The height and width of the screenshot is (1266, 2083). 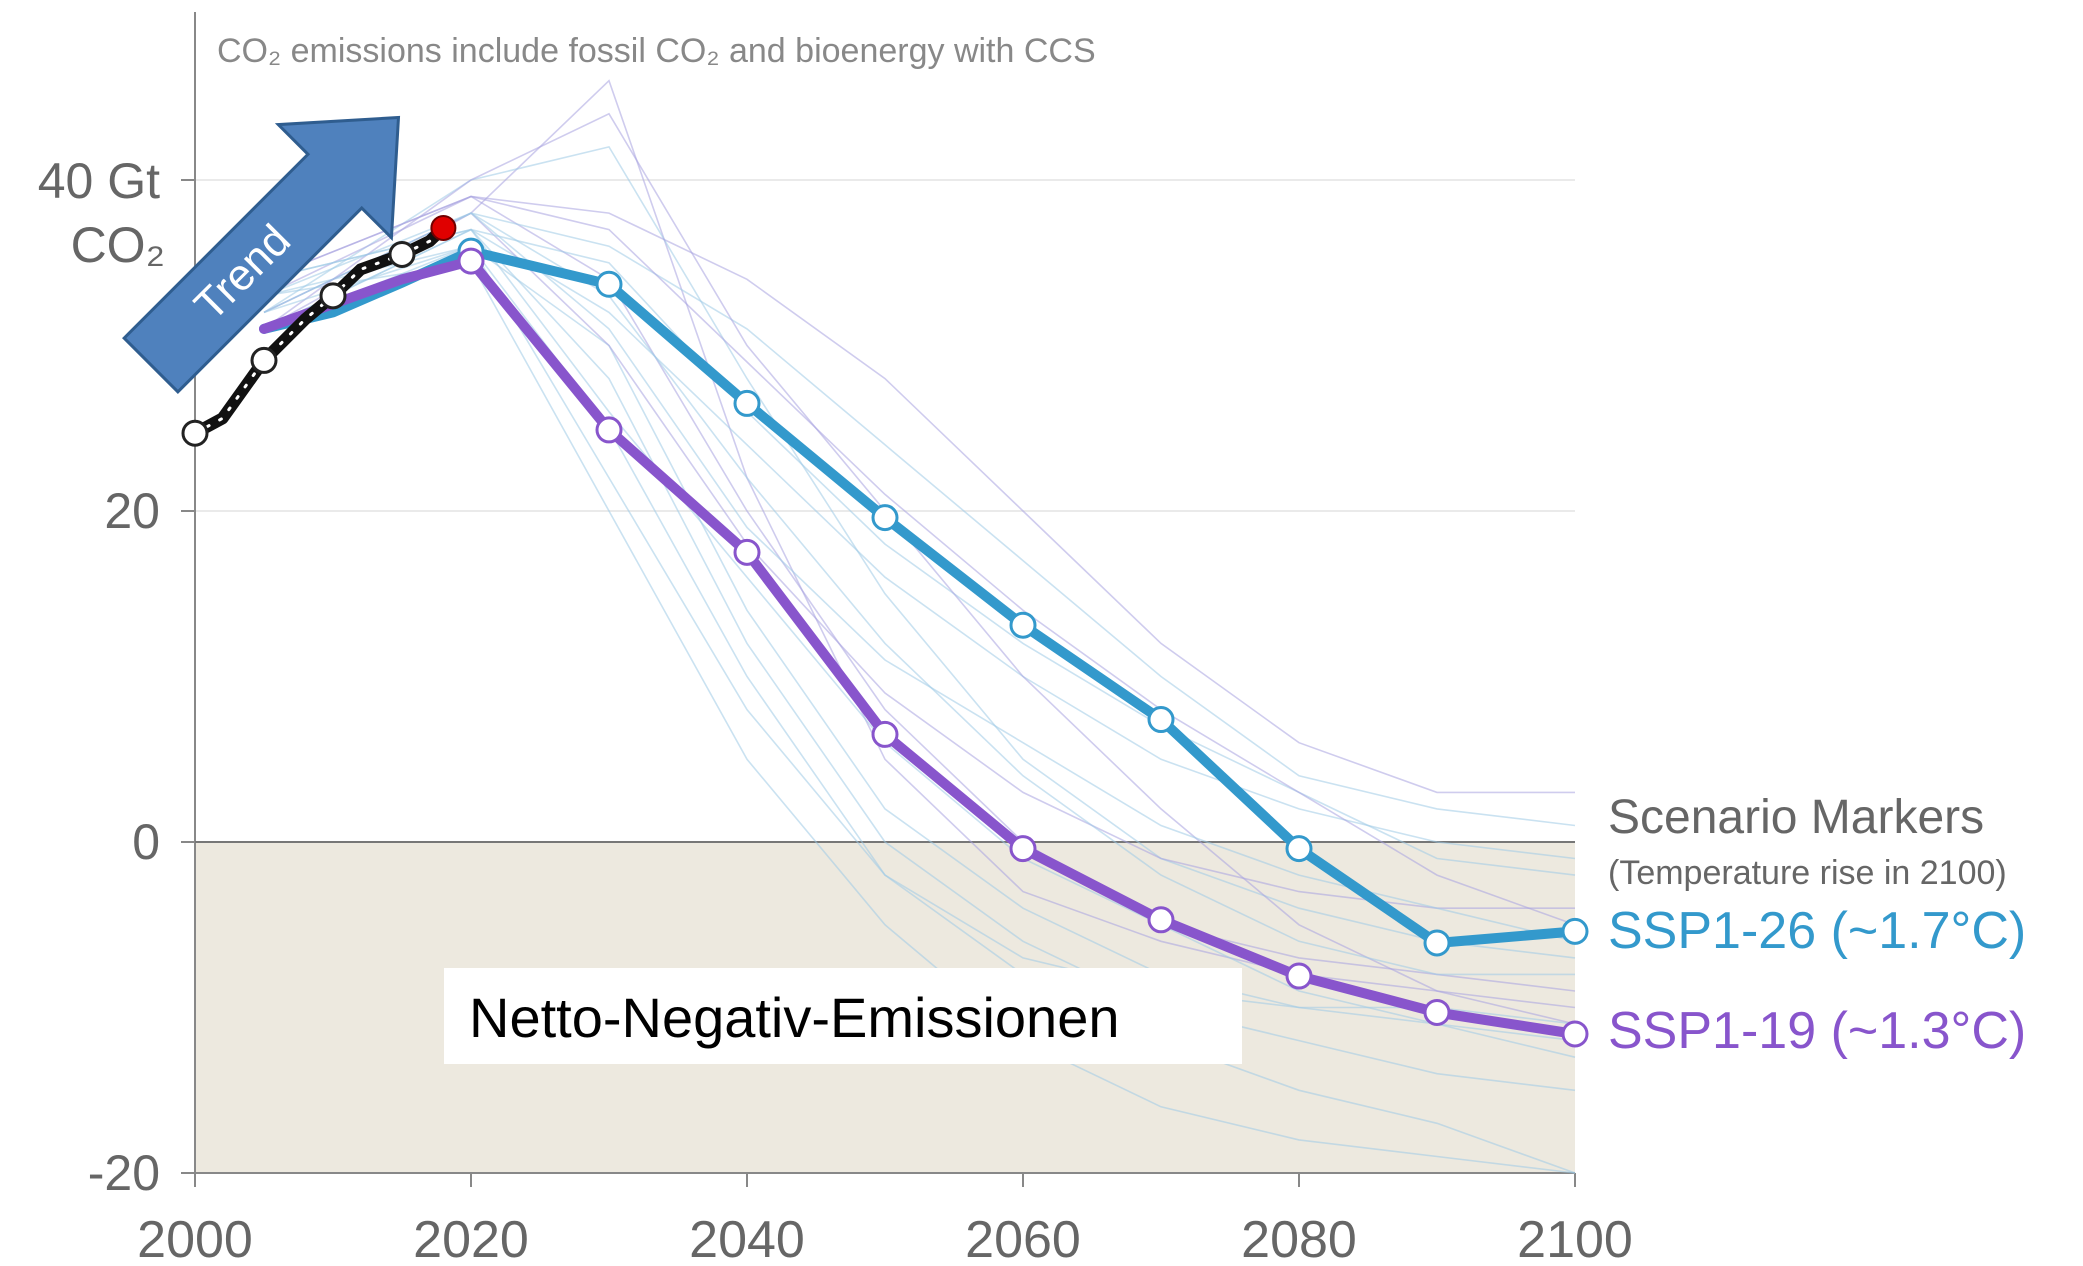 What do you see at coordinates (794, 1017) in the screenshot?
I see `negative-emissions-label: Netto-Negativ-Emissionen` at bounding box center [794, 1017].